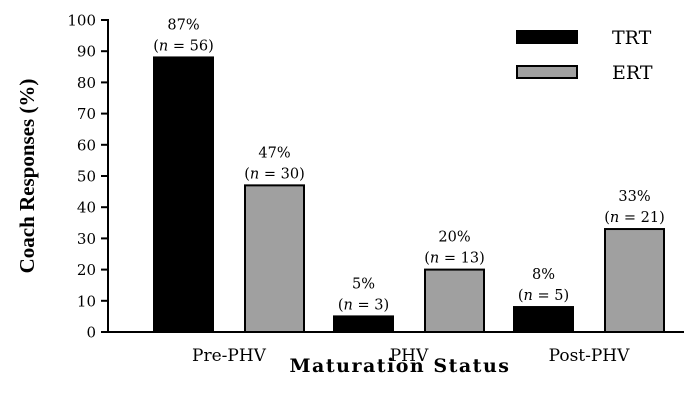  What do you see at coordinates (454, 301) in the screenshot?
I see `bar-ert-phv` at bounding box center [454, 301].